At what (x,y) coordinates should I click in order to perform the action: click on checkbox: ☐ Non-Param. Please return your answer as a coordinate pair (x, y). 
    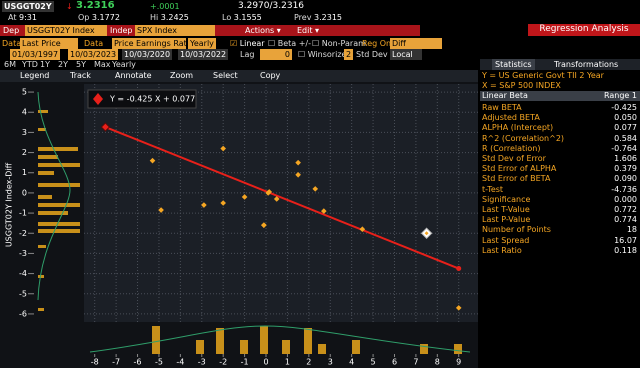
    Looking at the image, I should click on (339, 43).